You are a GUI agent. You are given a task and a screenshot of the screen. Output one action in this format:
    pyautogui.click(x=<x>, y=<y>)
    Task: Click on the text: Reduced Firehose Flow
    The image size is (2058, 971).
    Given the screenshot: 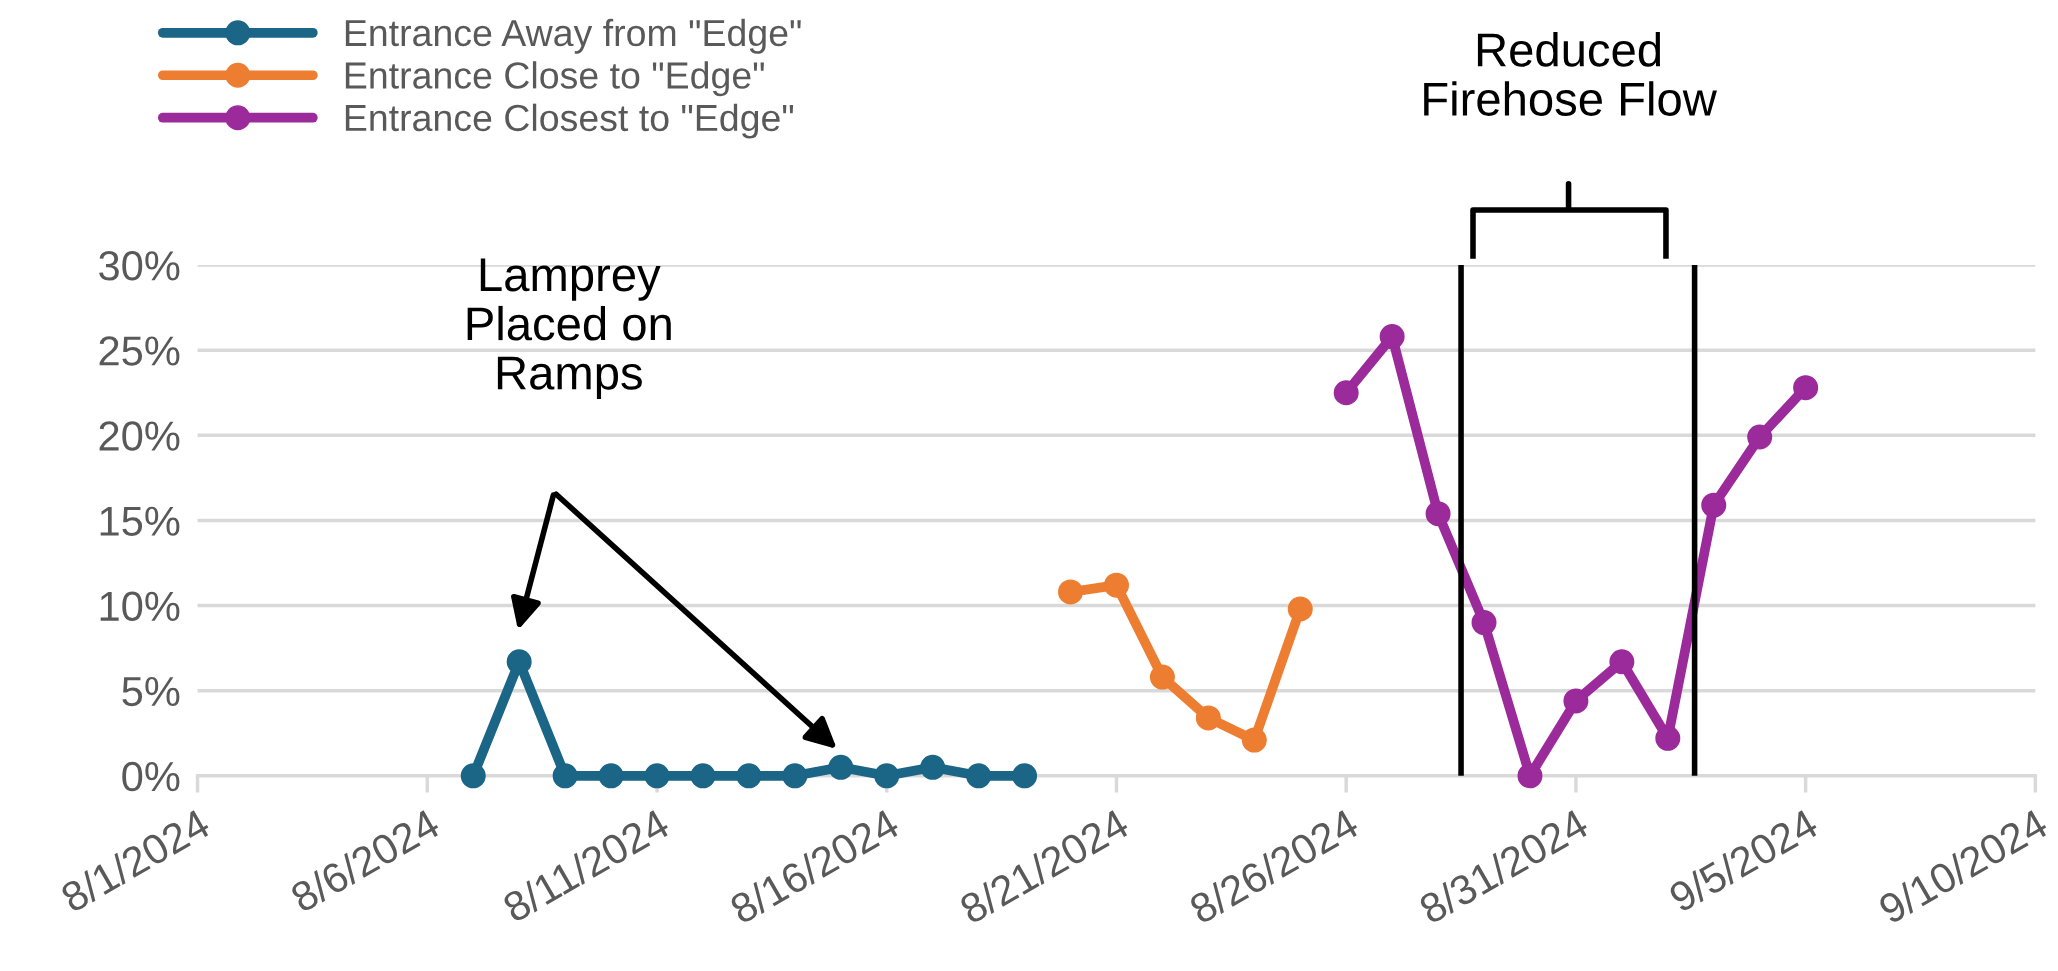 What is the action you would take?
    pyautogui.click(x=1570, y=74)
    